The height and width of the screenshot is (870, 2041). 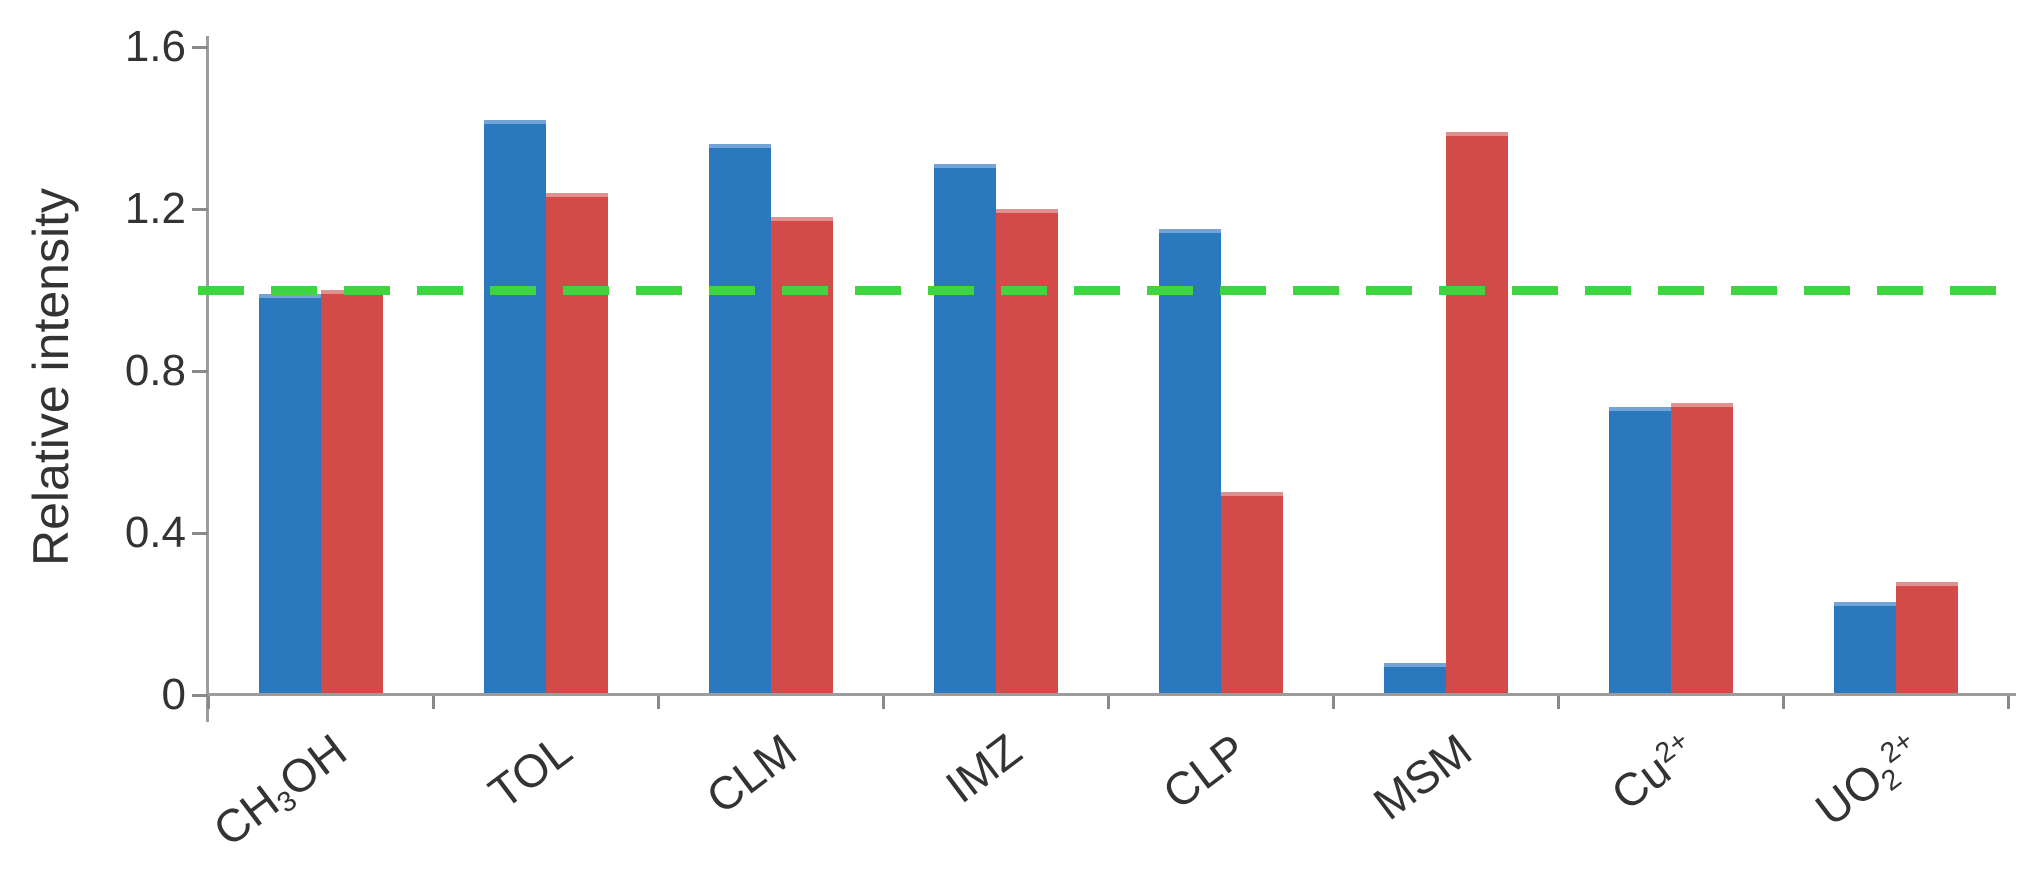 What do you see at coordinates (1640, 551) in the screenshot?
I see `bar-blue-Cu2+` at bounding box center [1640, 551].